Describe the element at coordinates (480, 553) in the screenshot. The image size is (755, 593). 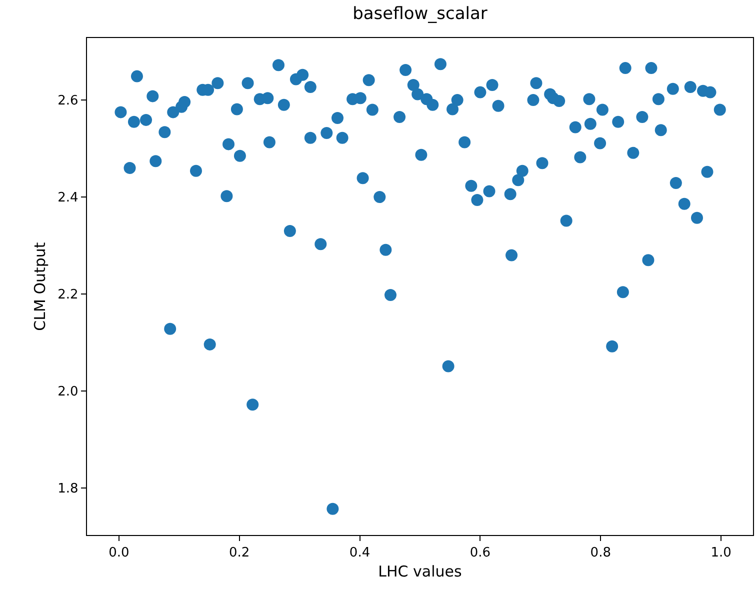
I see `x-tick-label: 0.6` at that location.